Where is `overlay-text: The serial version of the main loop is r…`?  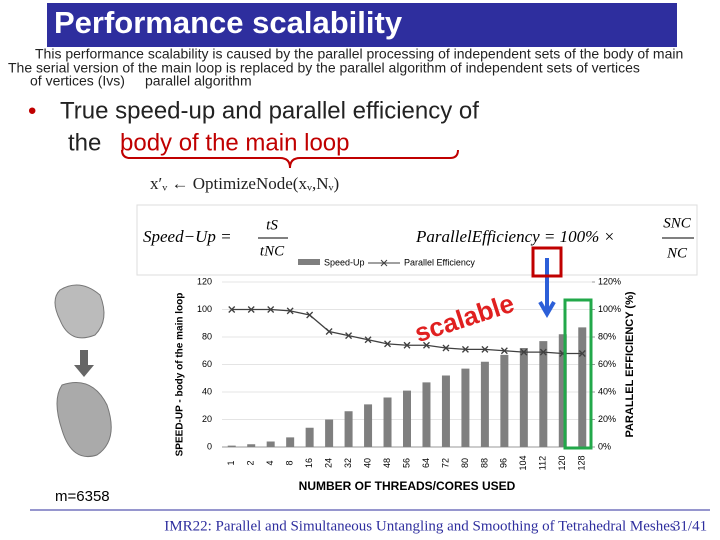
overlay-text: The serial version of the main loop is r… is located at coordinates (324, 68).